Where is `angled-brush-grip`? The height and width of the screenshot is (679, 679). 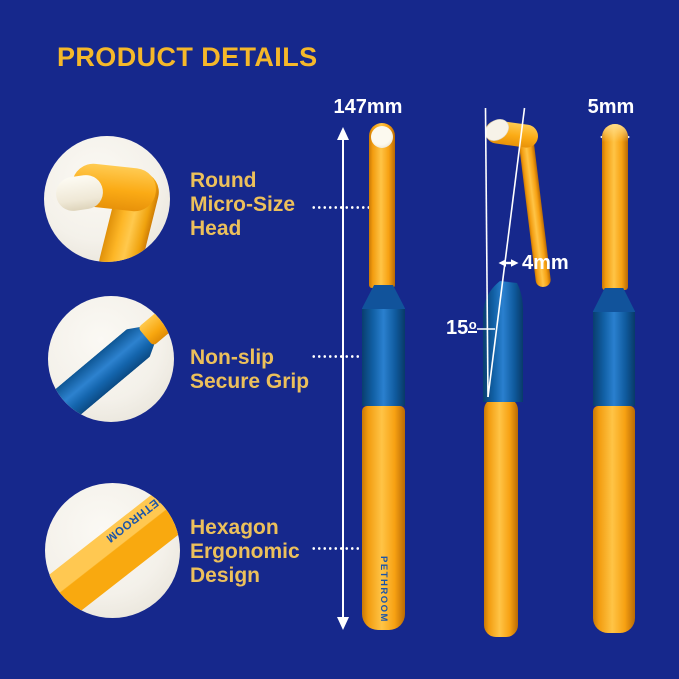 angled-brush-grip is located at coordinates (503, 341).